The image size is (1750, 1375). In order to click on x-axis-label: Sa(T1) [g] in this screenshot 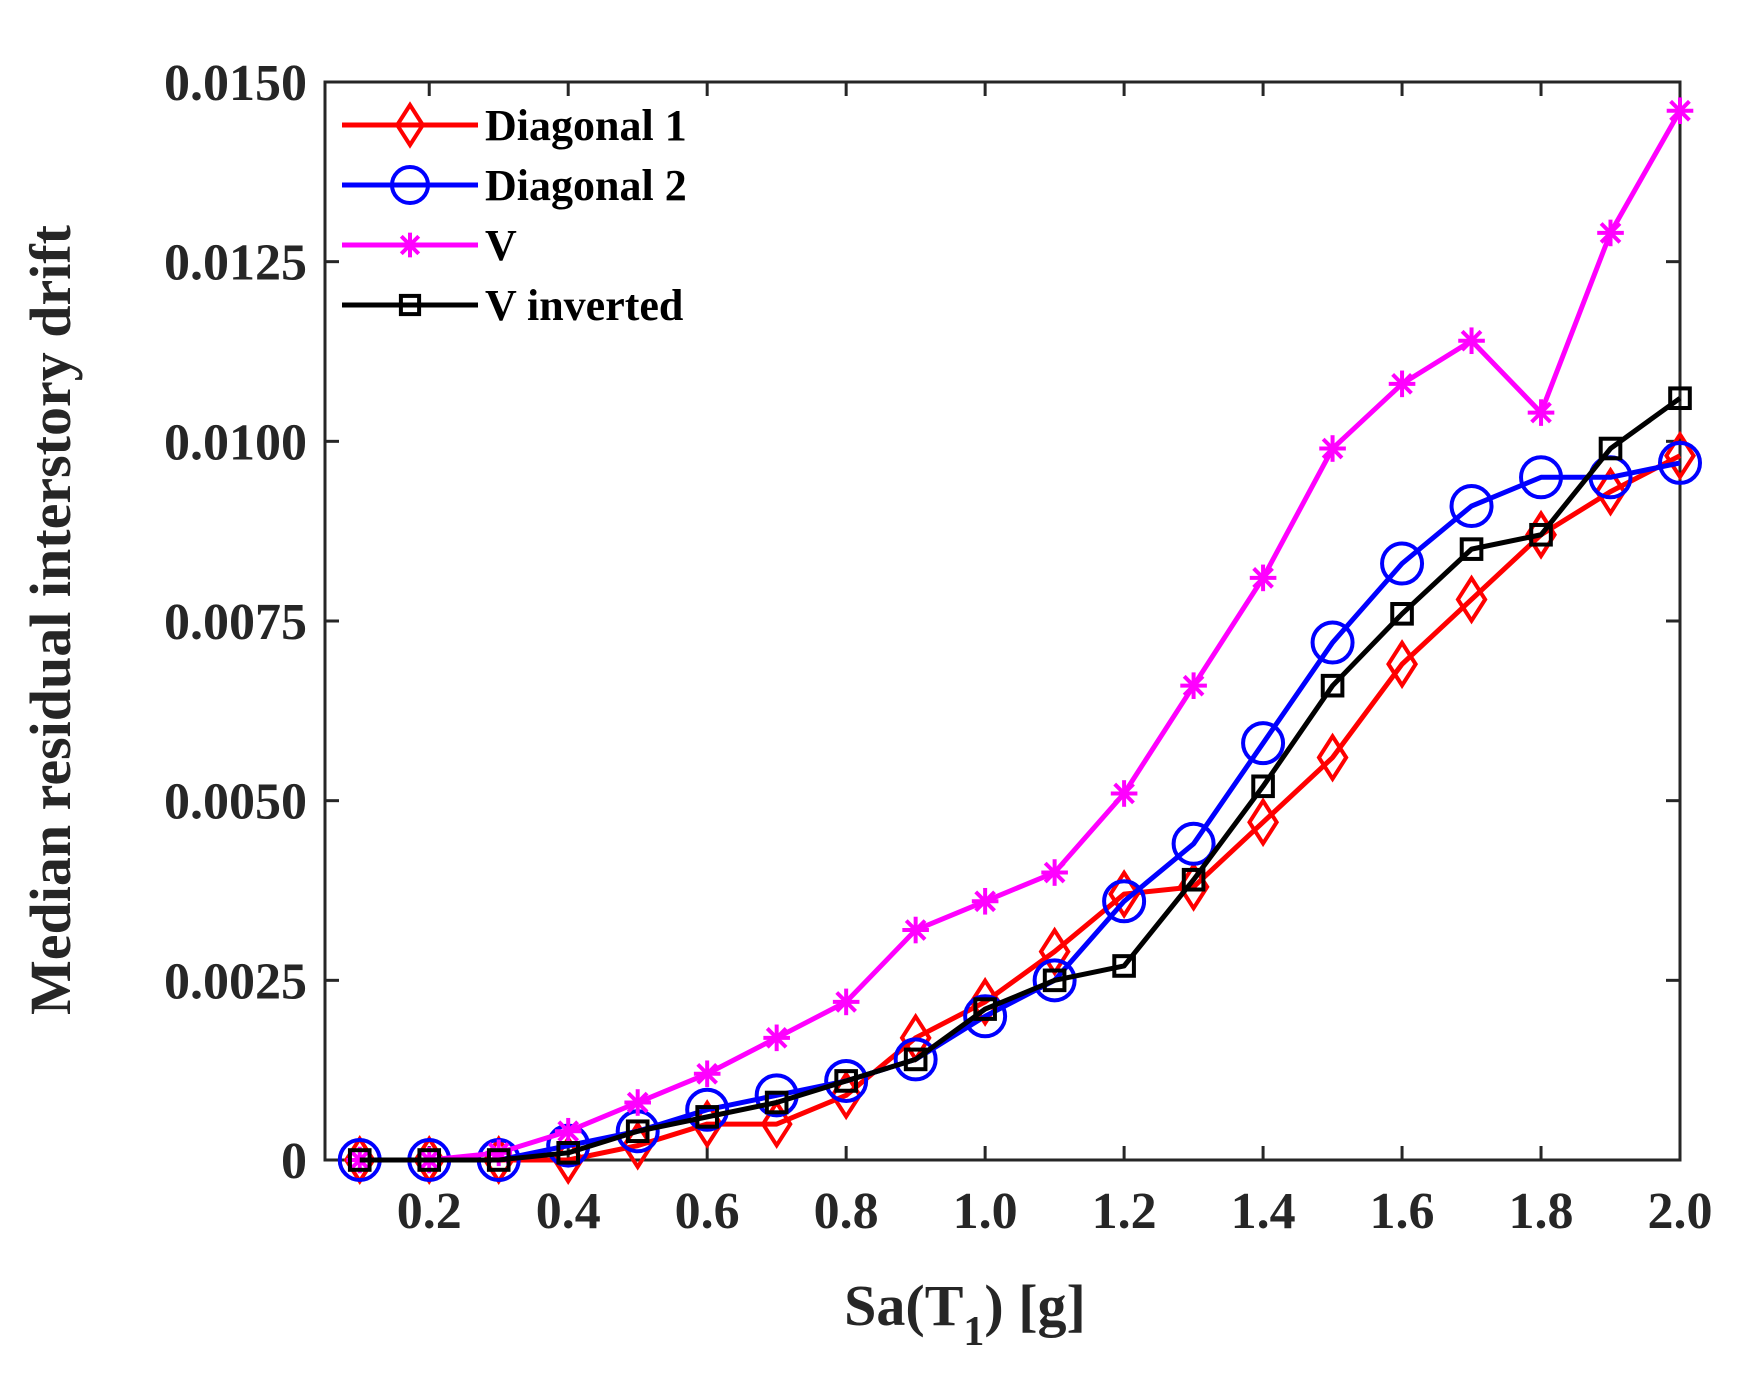, I will do `click(965, 1314)`.